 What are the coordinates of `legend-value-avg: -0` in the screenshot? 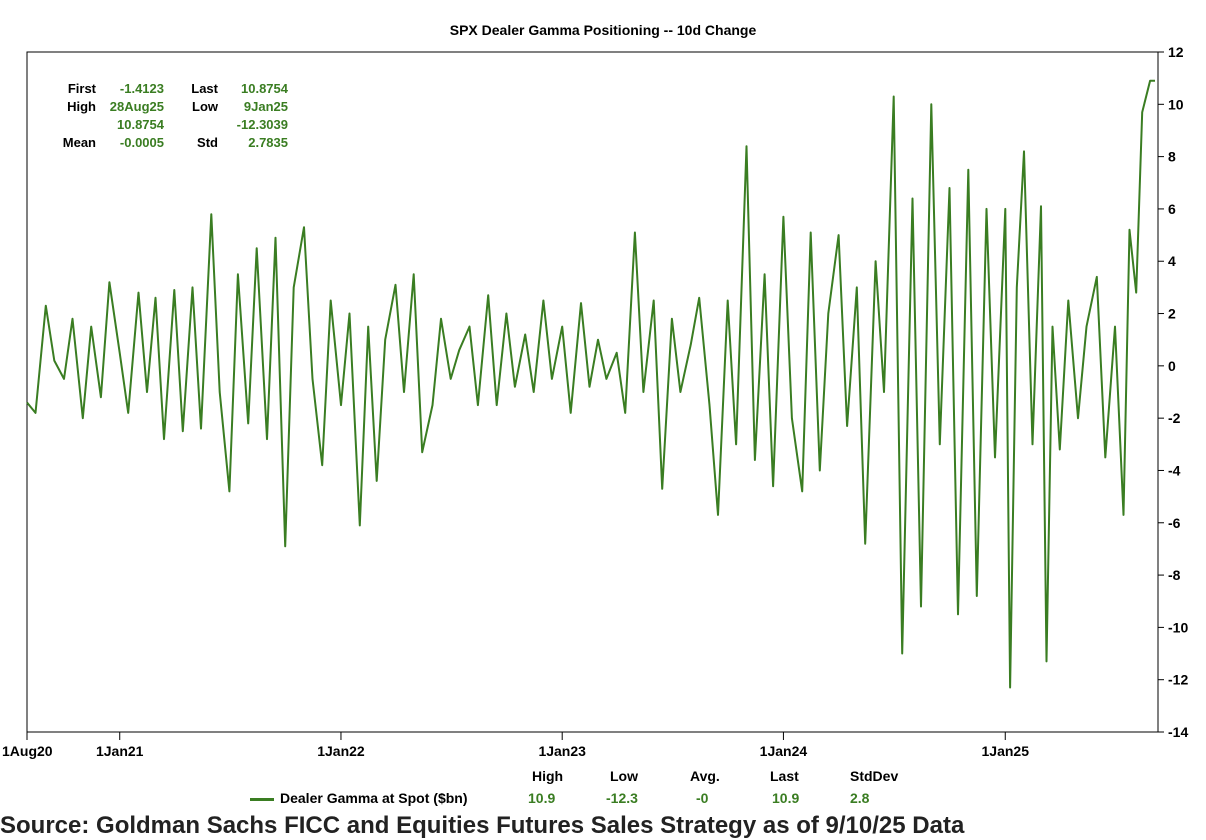 It's located at (702, 798).